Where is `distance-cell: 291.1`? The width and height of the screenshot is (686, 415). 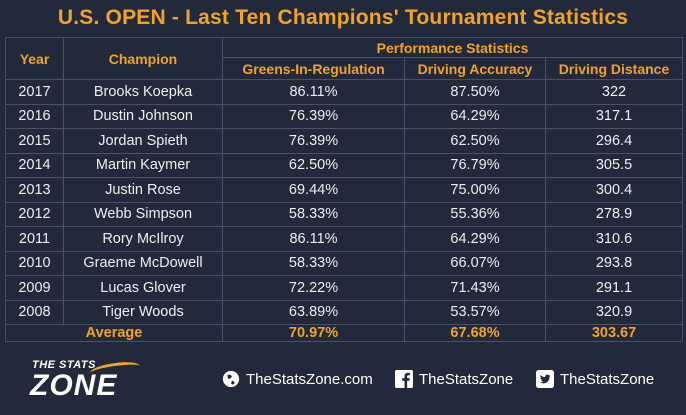
distance-cell: 291.1 is located at coordinates (614, 288).